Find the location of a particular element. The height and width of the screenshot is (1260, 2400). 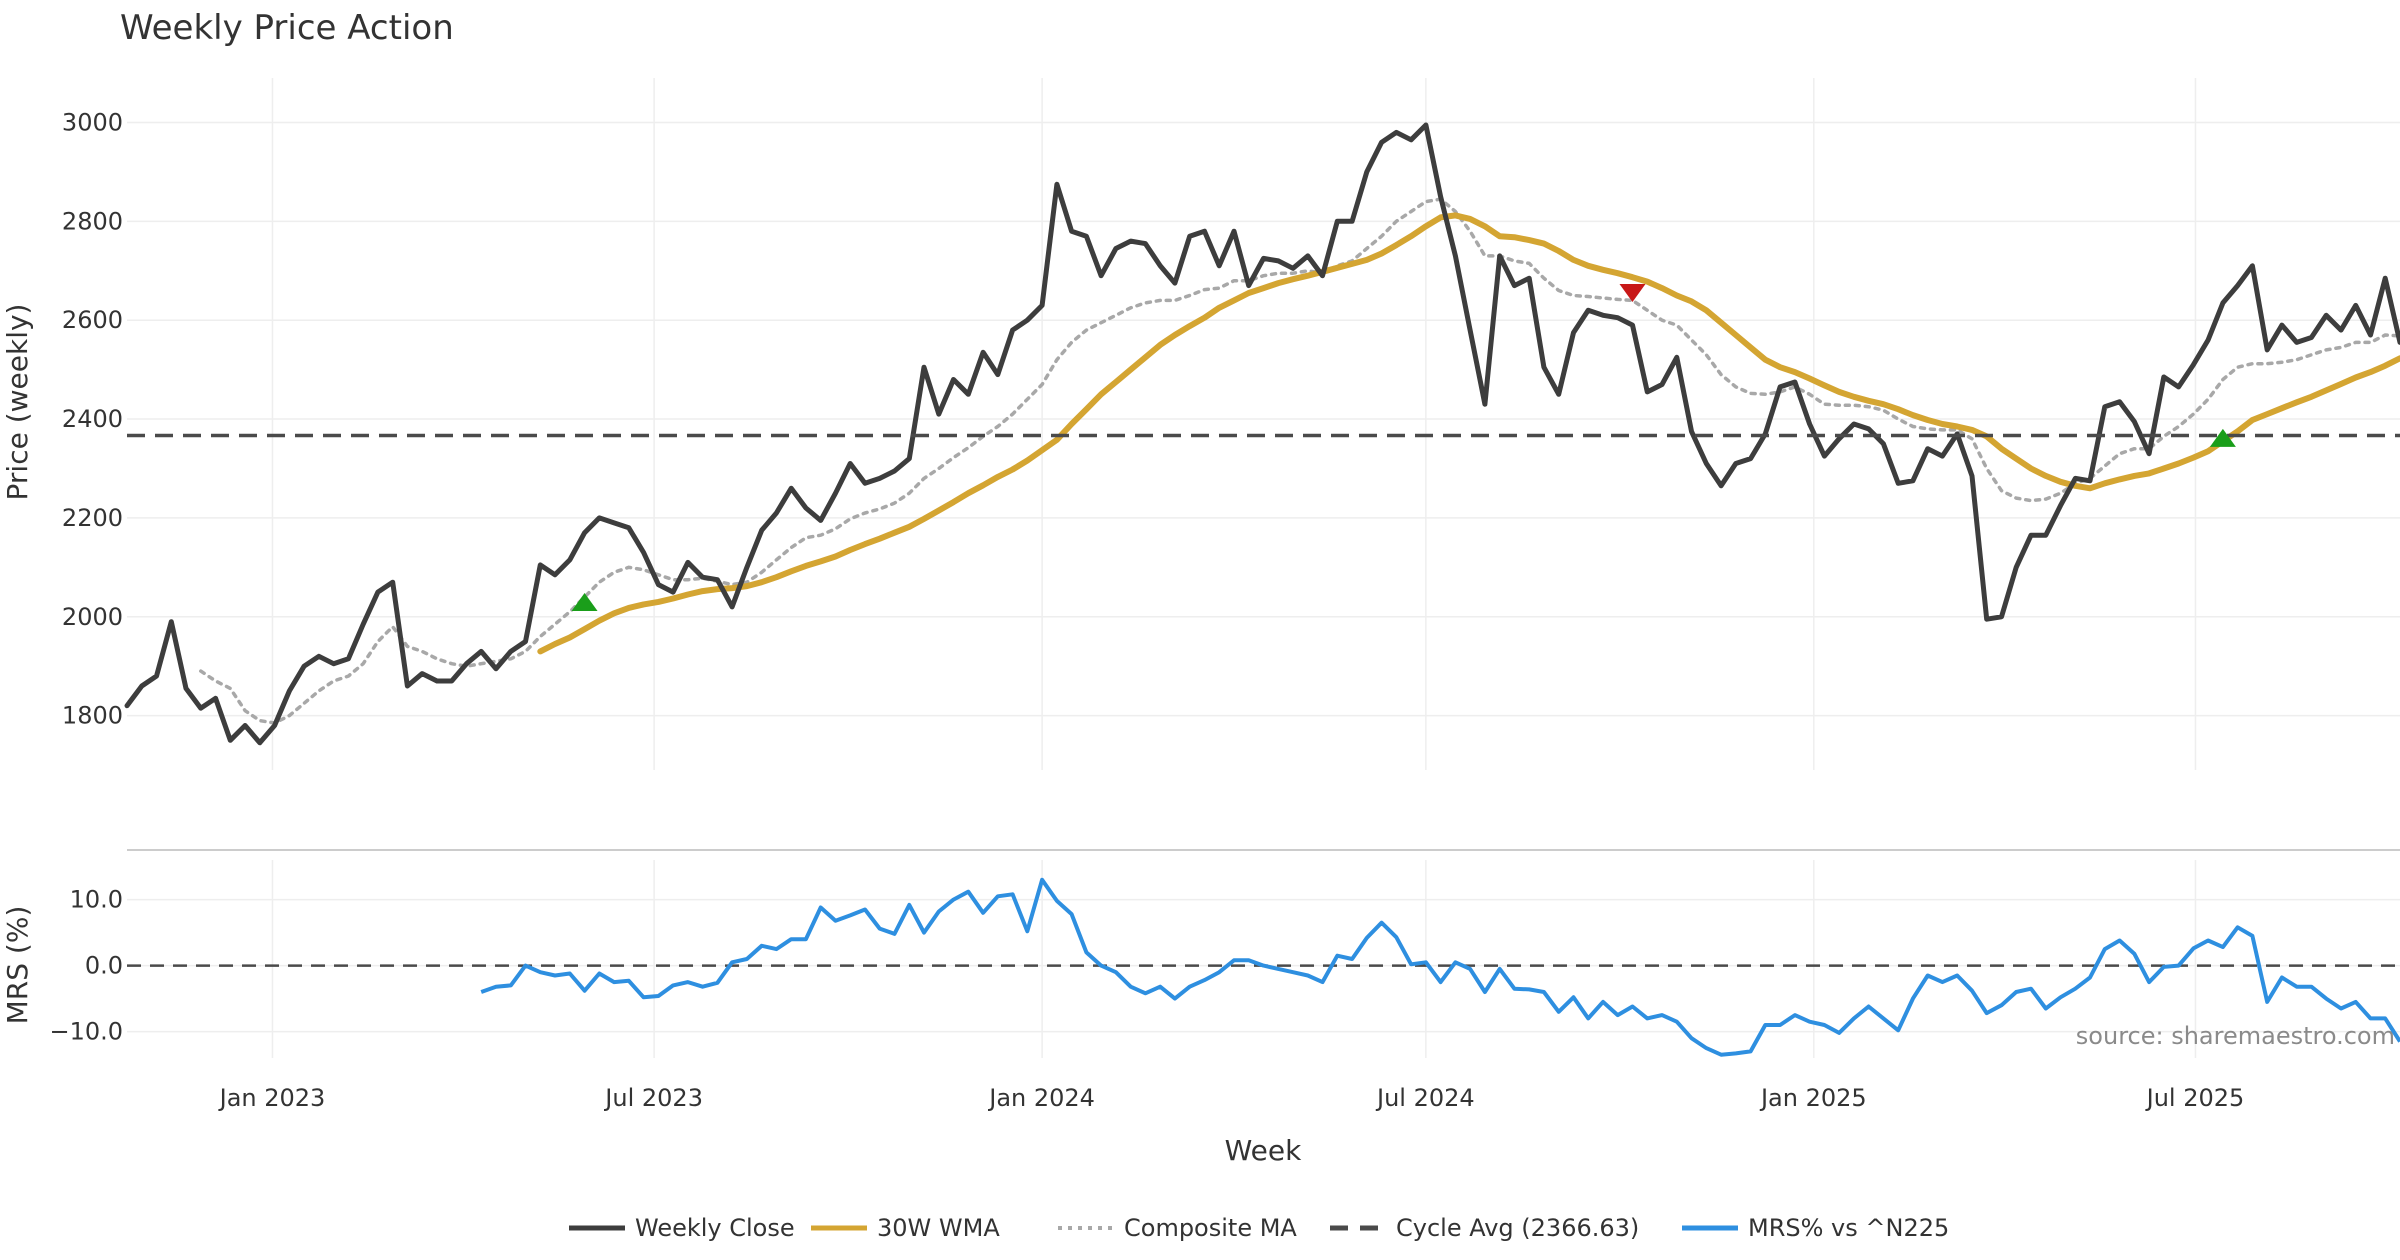

legend-entry-label: 30W WMA is located at coordinates (938, 1228).